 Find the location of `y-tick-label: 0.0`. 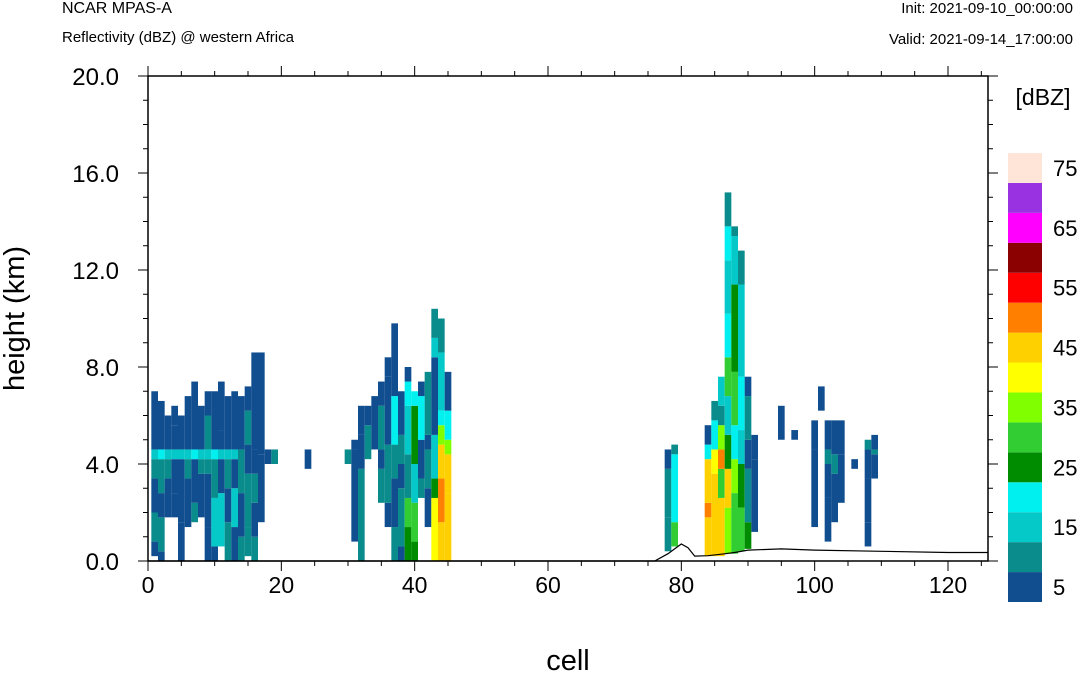

y-tick-label: 0.0 is located at coordinates (102, 562).